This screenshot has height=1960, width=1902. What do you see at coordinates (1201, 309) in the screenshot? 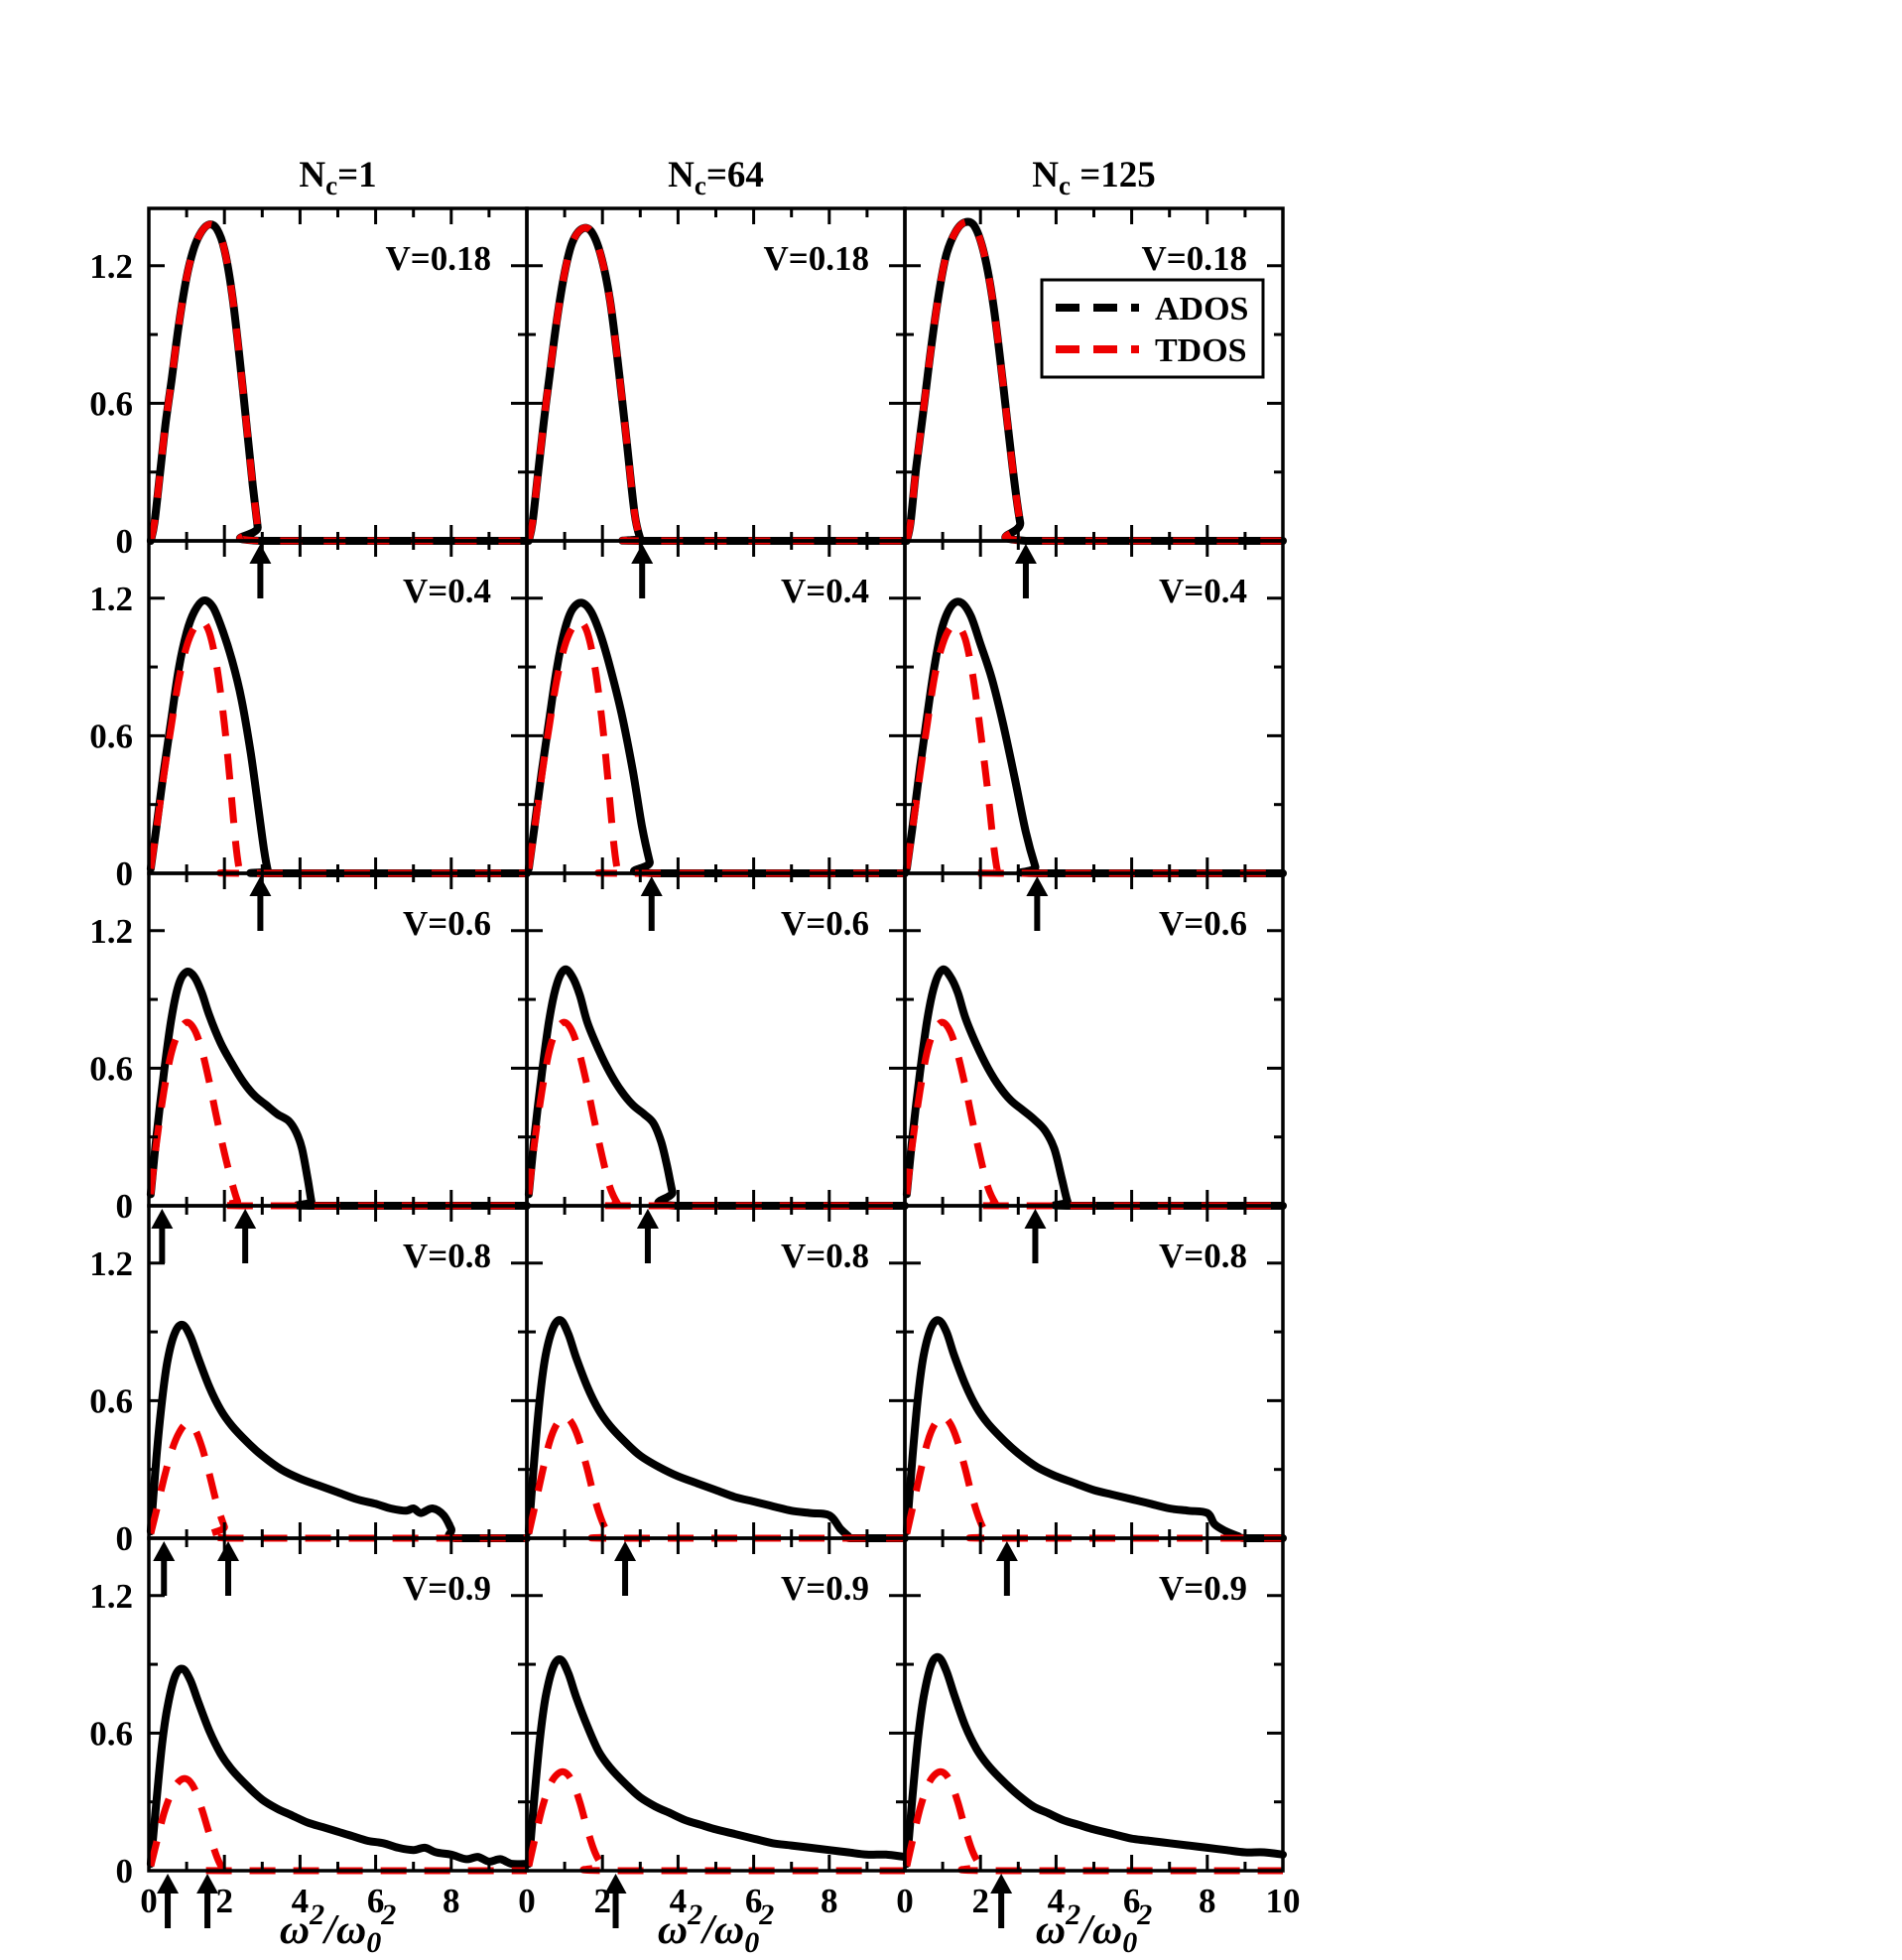
I see `legend-label: ADOS` at bounding box center [1201, 309].